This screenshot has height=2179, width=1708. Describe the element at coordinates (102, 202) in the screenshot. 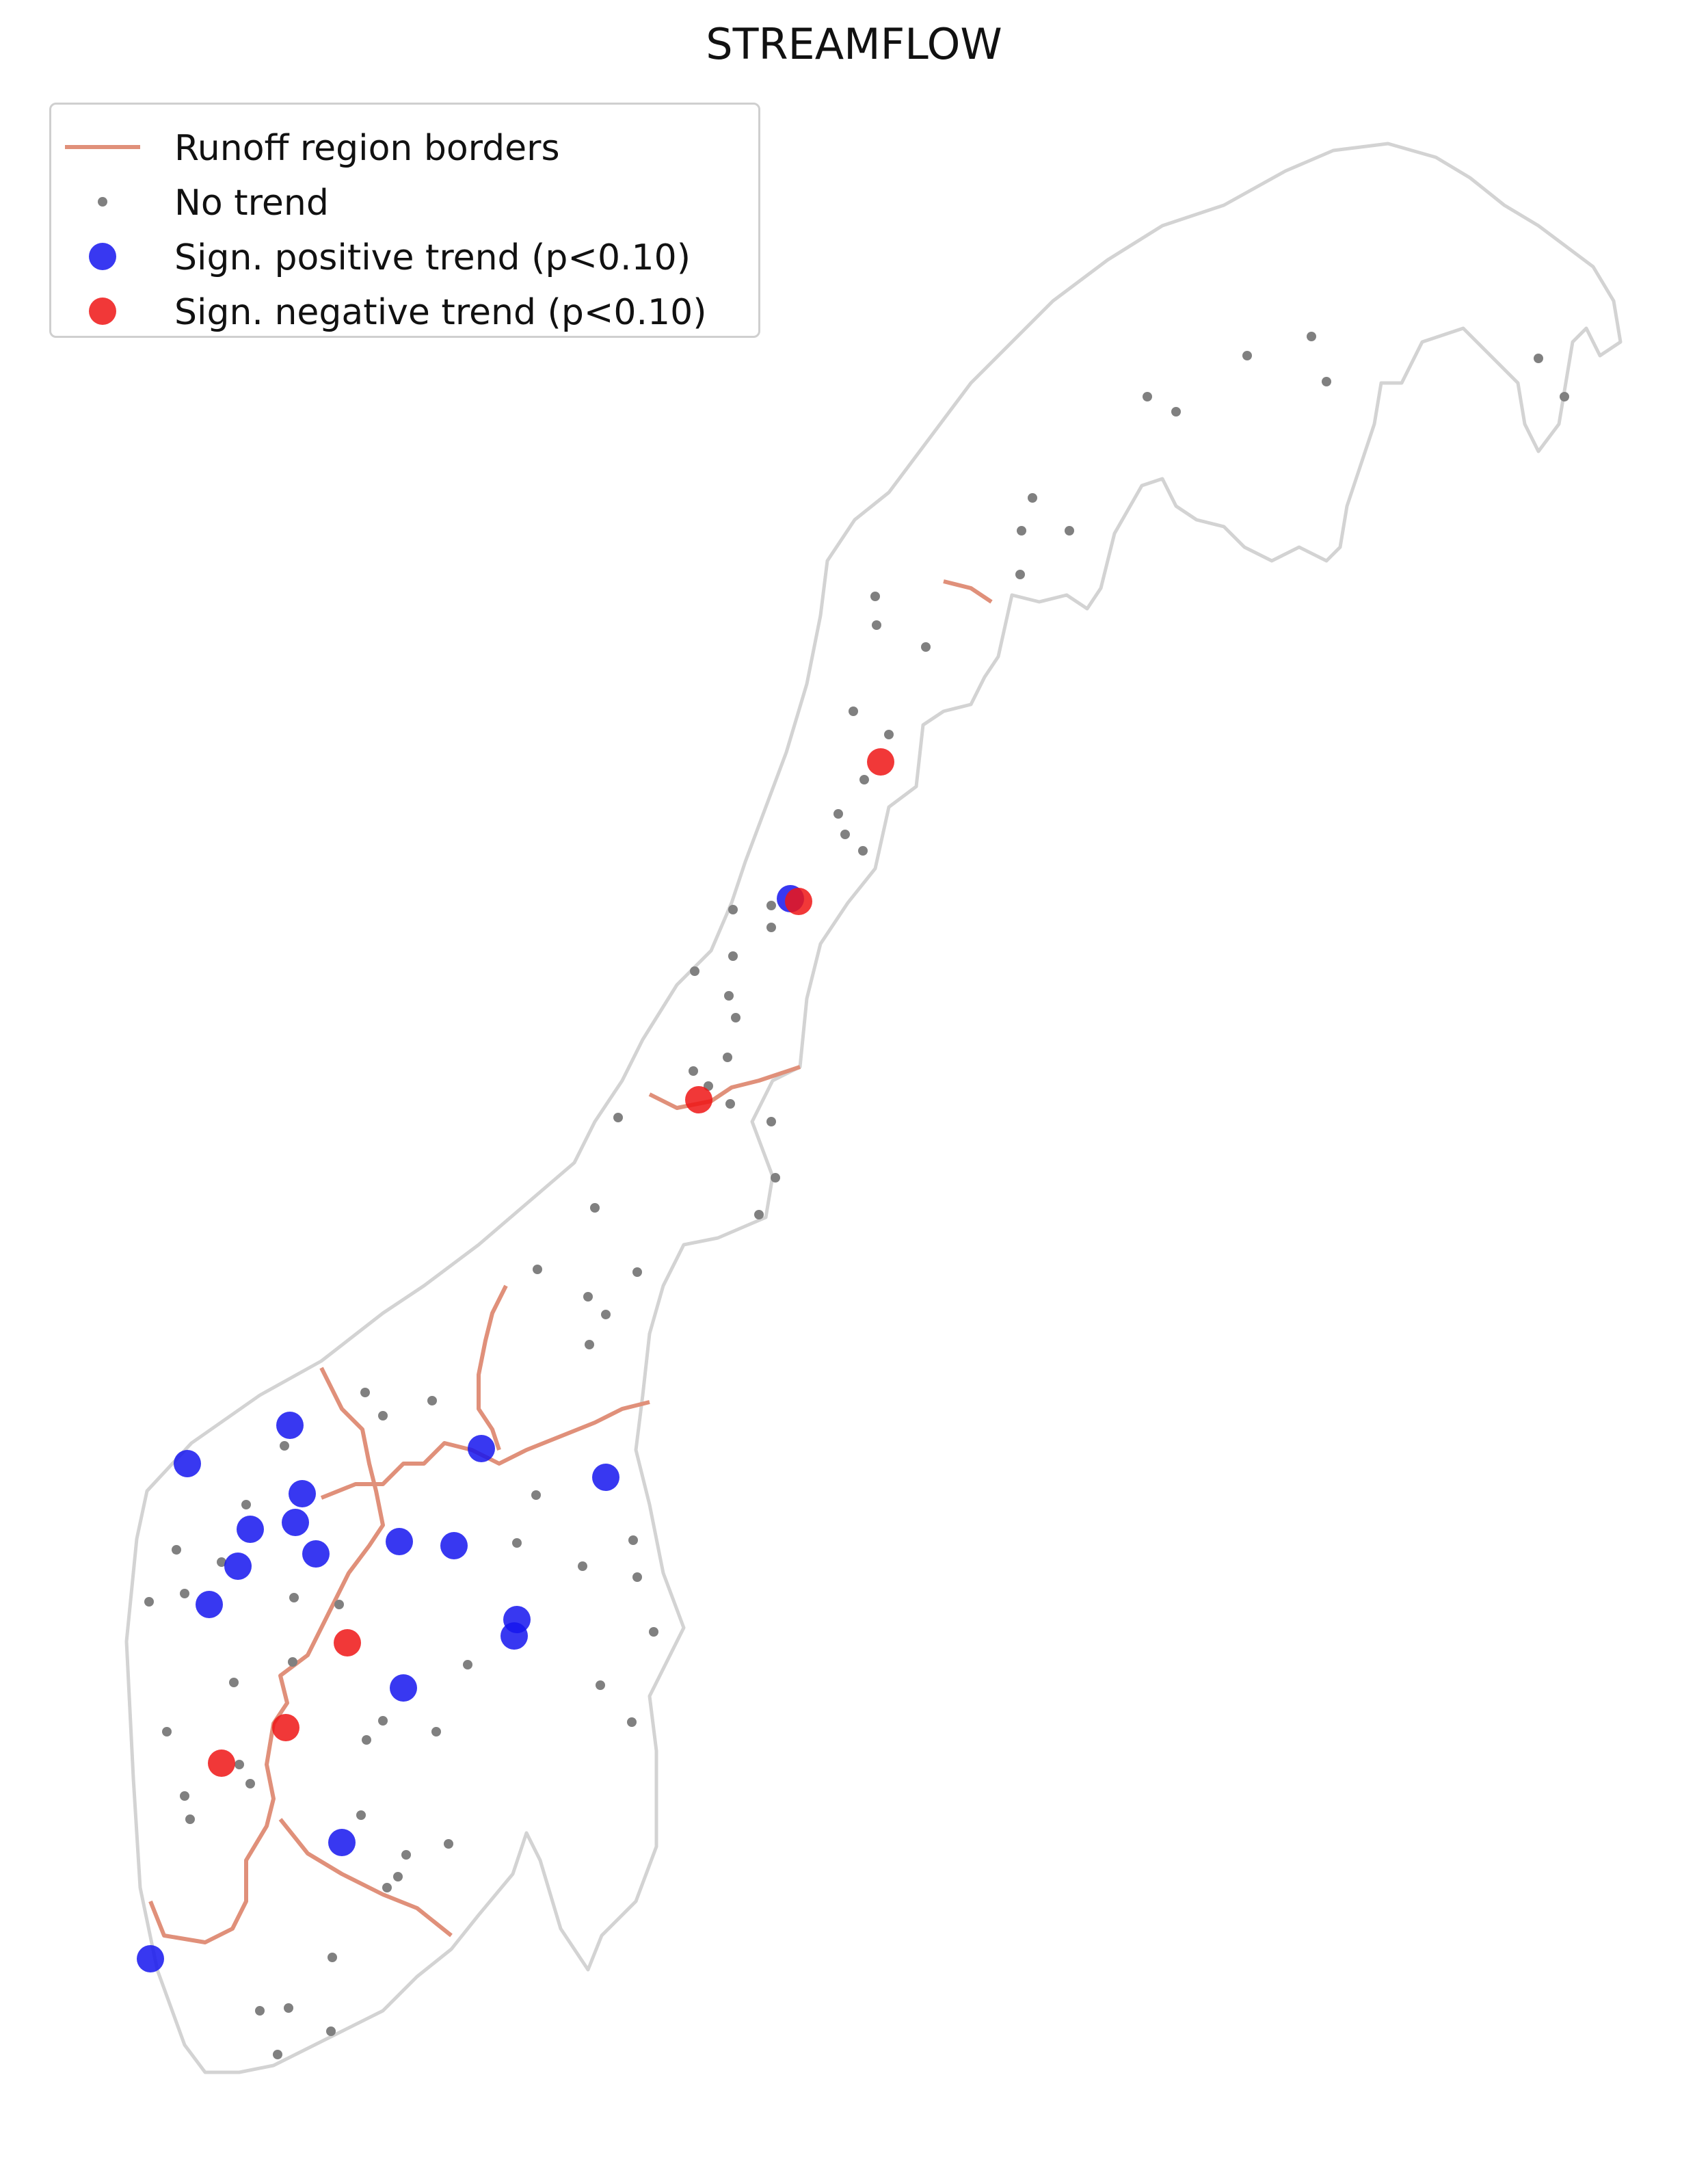

I see `small-dot-icon` at that location.